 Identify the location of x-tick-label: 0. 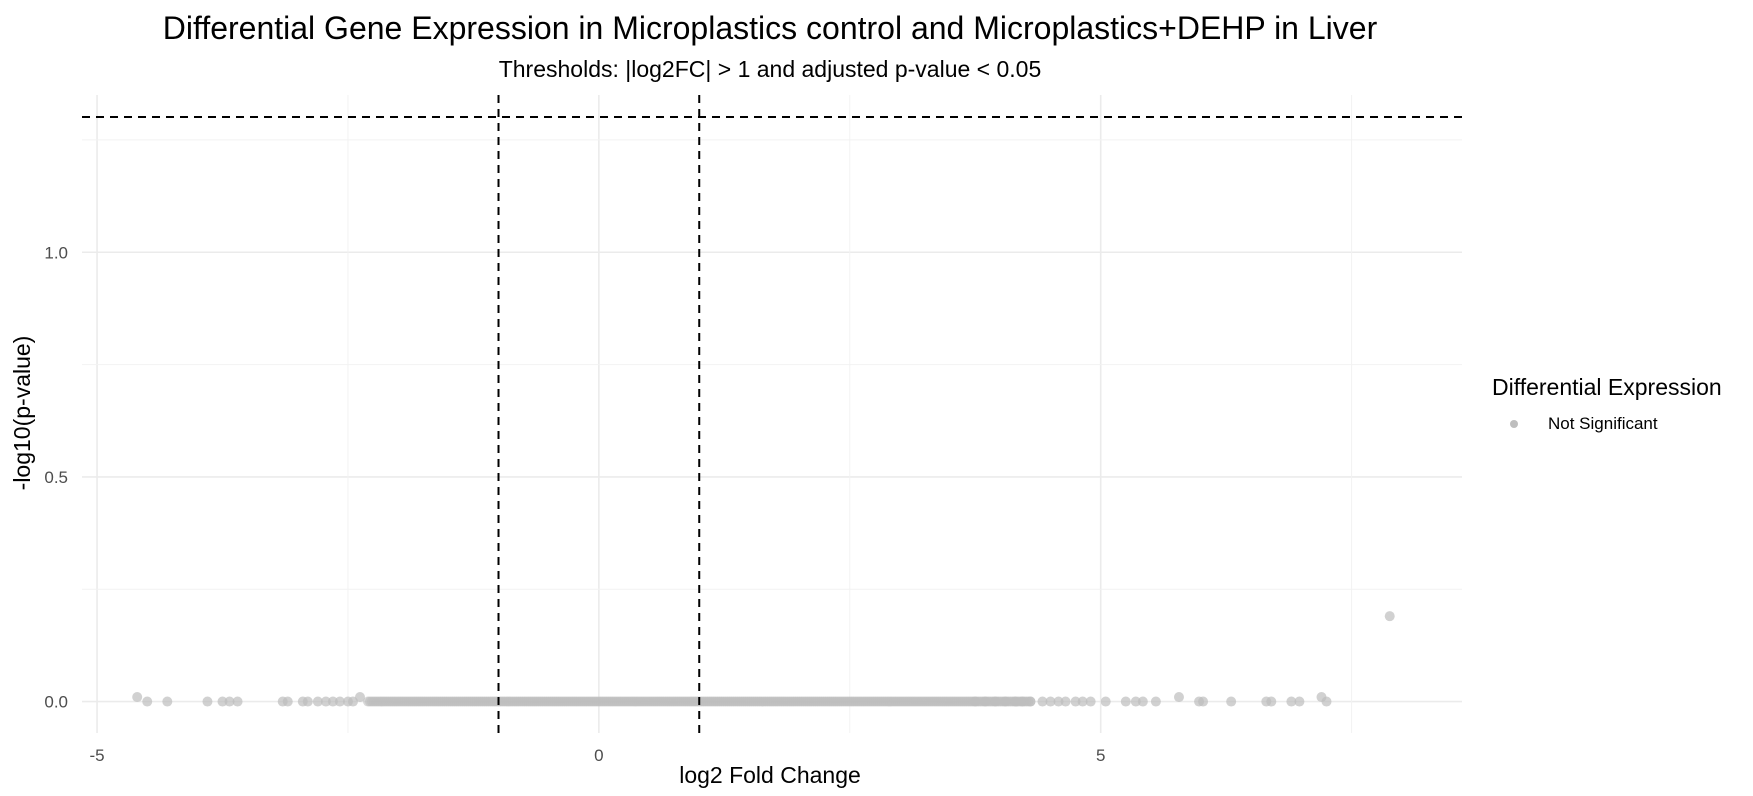
(598, 755).